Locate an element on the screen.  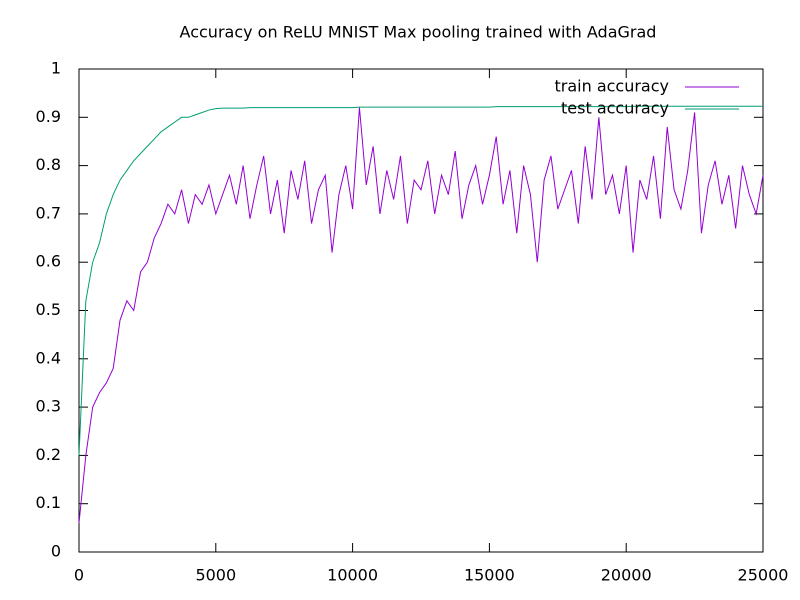
y-tick-label: 0.1 is located at coordinates (48, 502).